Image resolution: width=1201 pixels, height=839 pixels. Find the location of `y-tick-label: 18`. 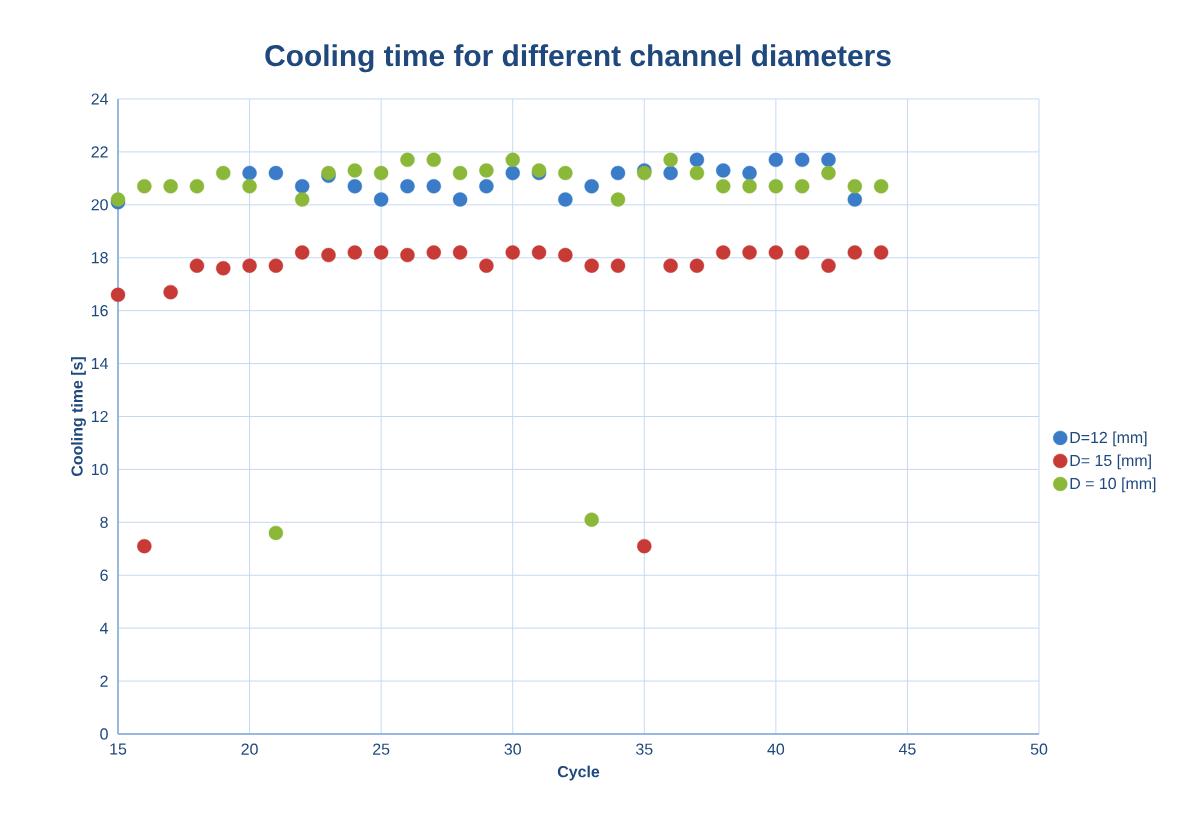

y-tick-label: 18 is located at coordinates (99, 258).